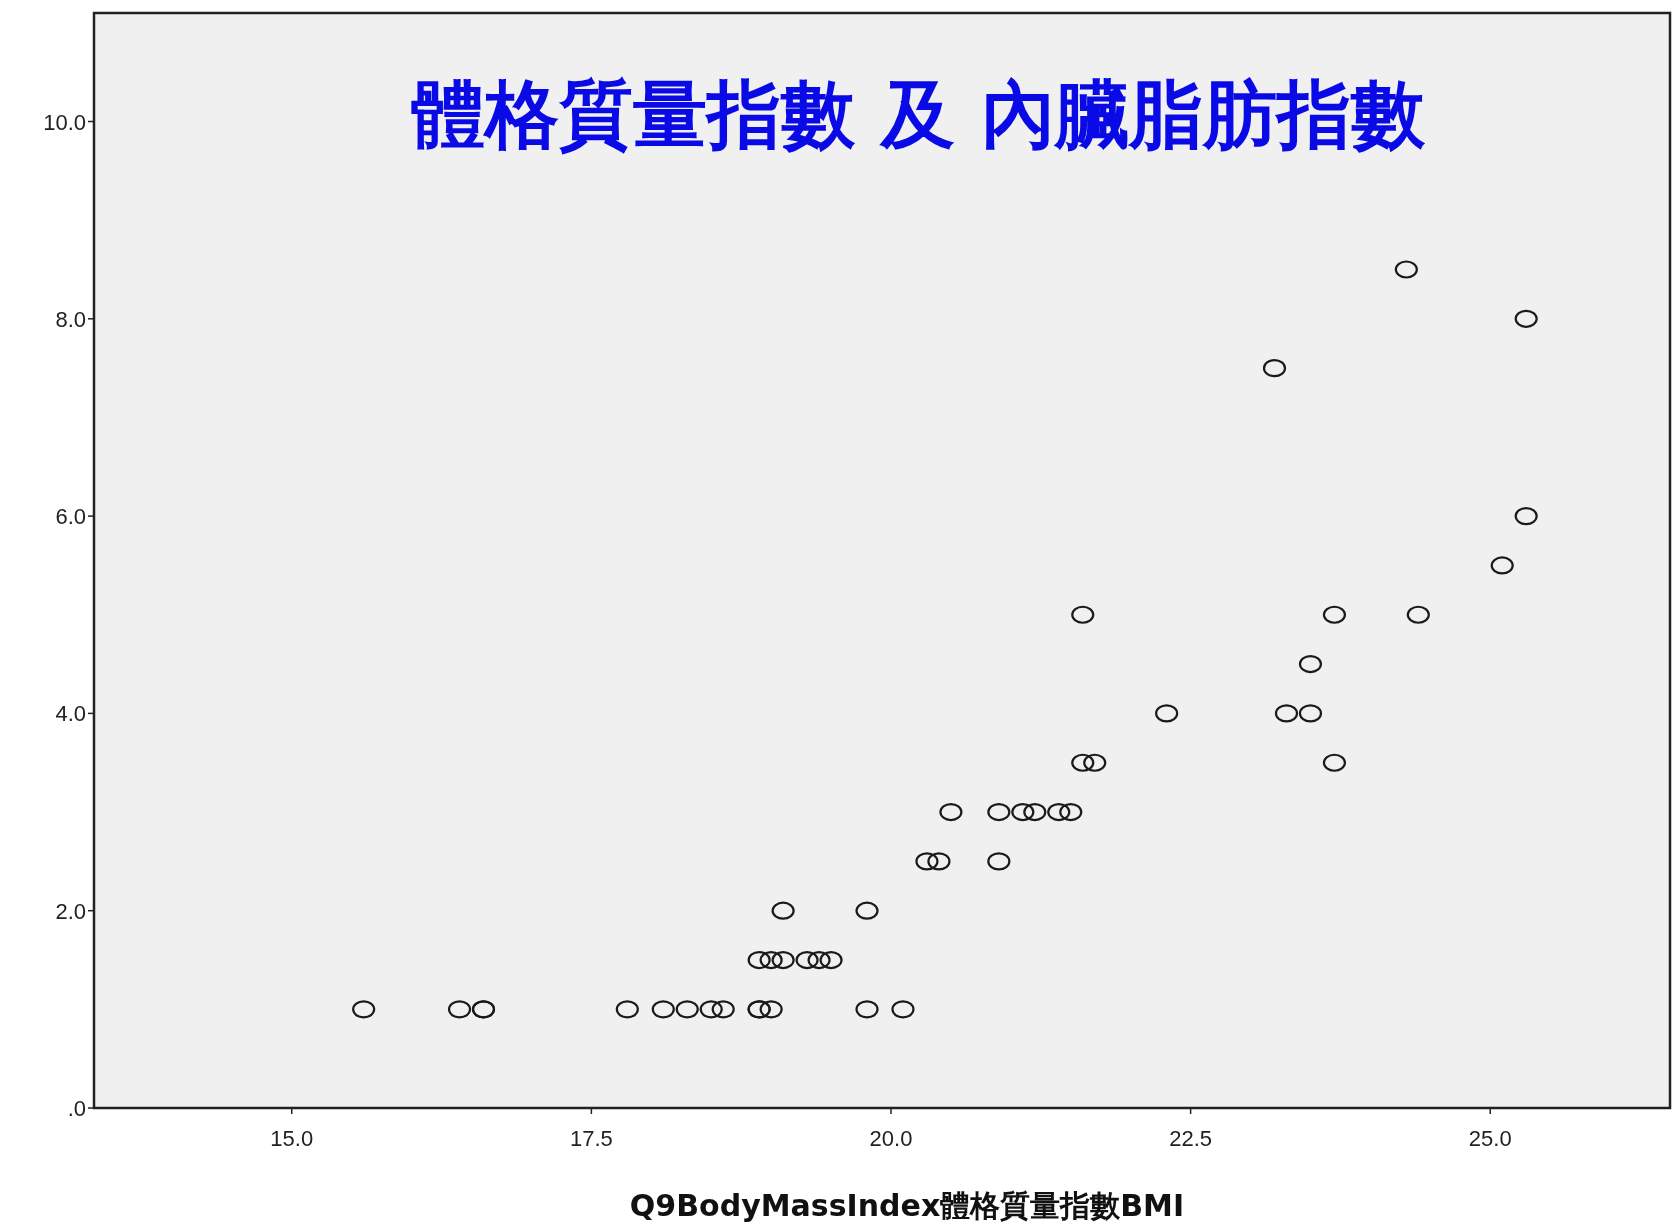 The height and width of the screenshot is (1225, 1674). Describe the element at coordinates (70, 319) in the screenshot. I see `y-tick-label: 8.0` at that location.